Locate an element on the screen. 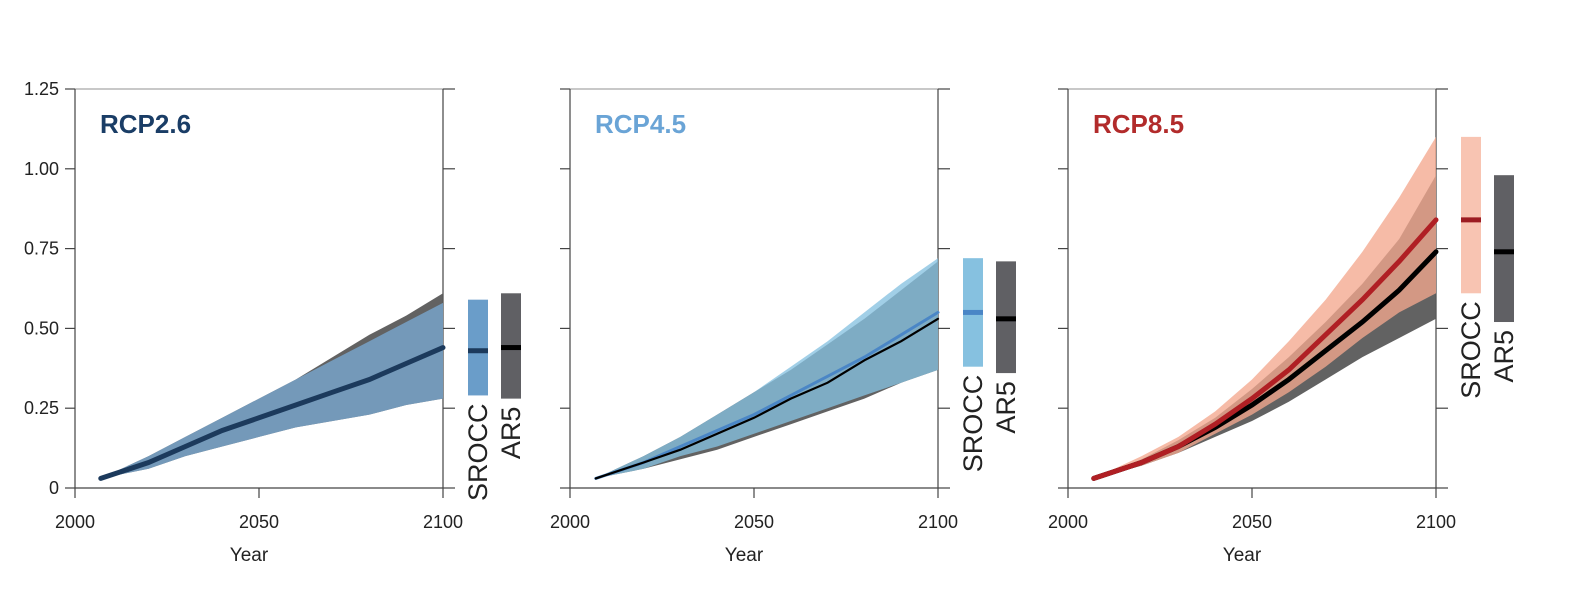 The height and width of the screenshot is (612, 1588). ar5-range-bar is located at coordinates (1504, 249).